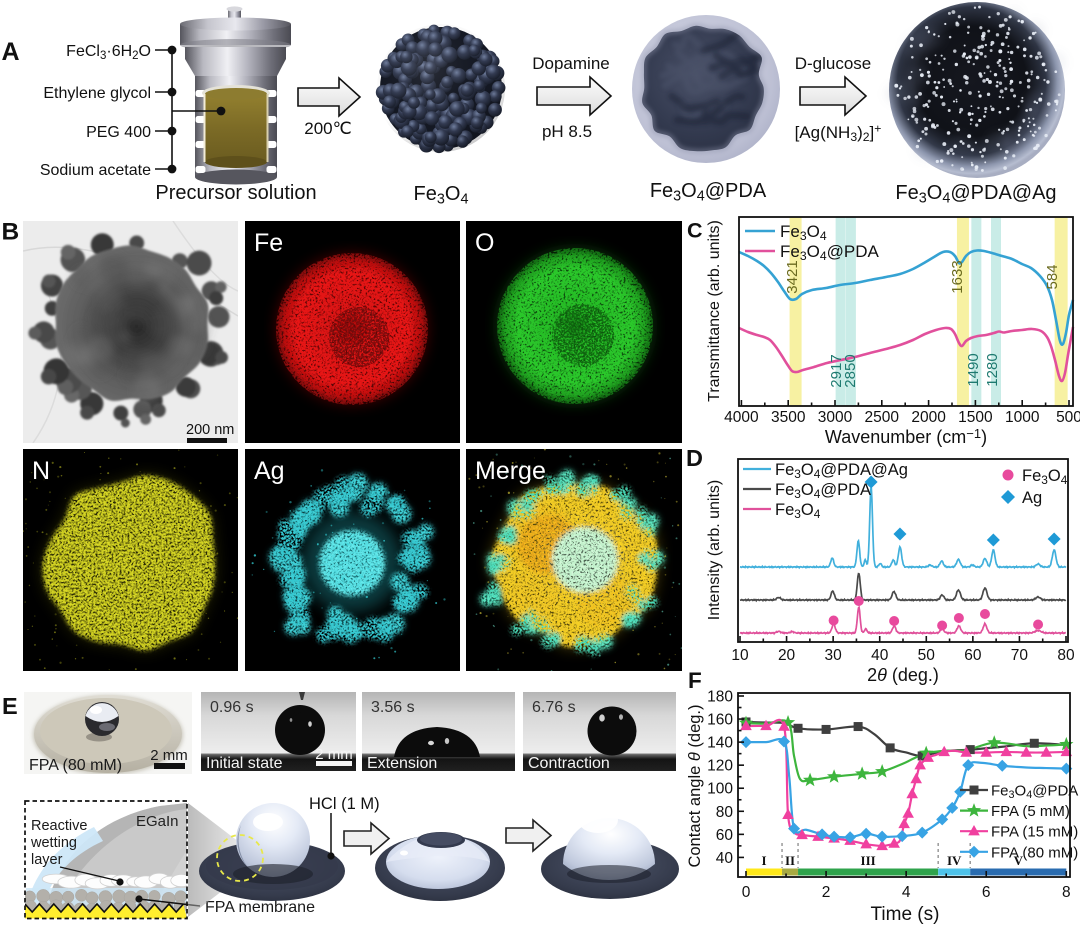  I want to click on svg-text: pH 8.5, so click(567, 131).